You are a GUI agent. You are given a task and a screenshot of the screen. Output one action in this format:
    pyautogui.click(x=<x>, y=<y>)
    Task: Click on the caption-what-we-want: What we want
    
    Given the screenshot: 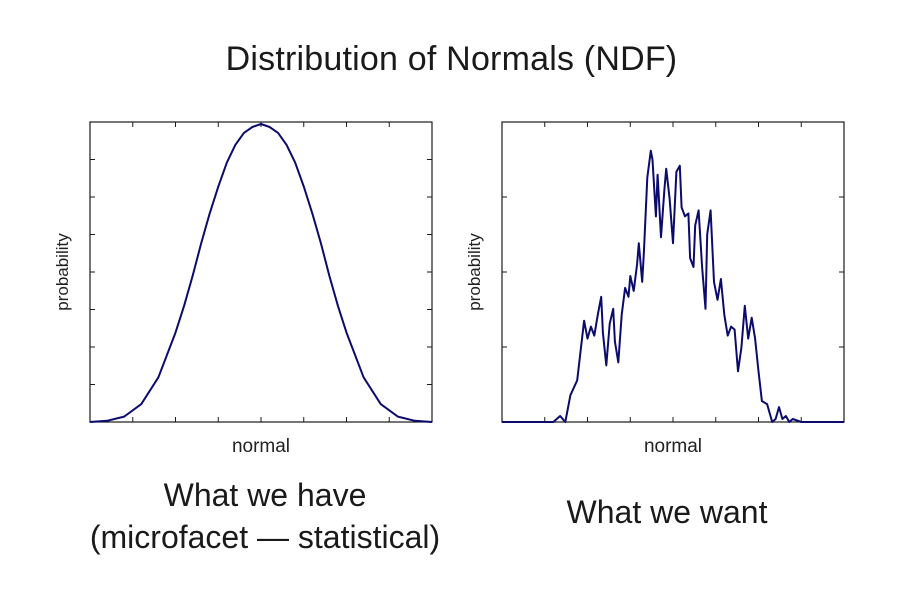 What is the action you would take?
    pyautogui.click(x=667, y=512)
    